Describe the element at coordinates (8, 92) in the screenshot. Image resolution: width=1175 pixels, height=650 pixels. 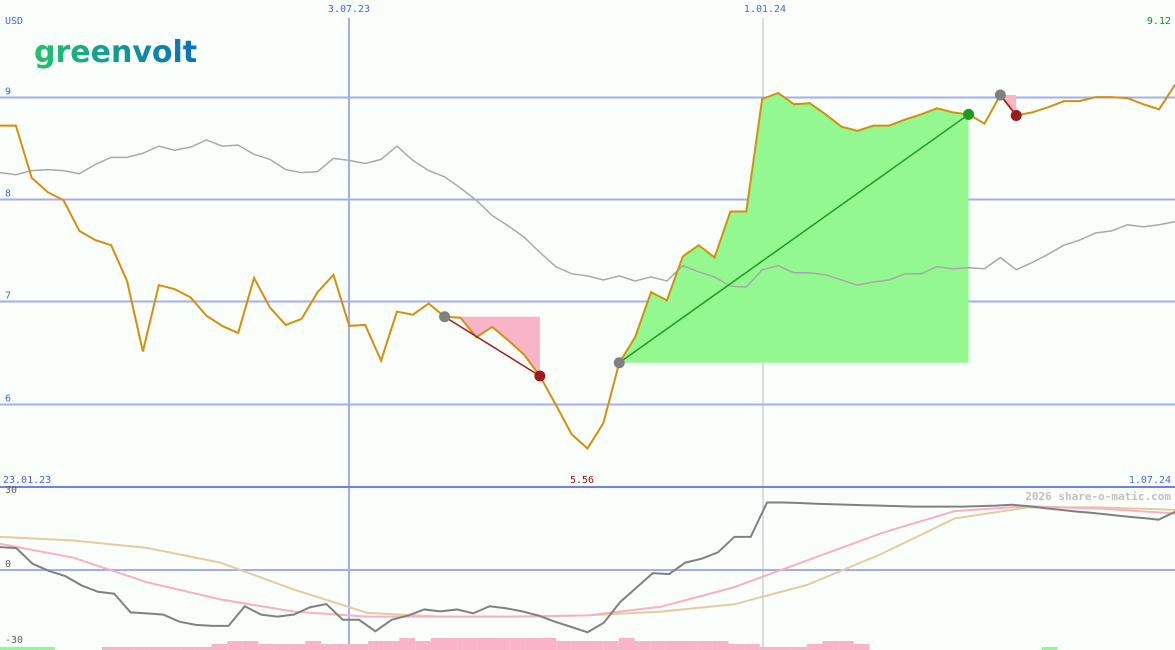
I see `y-tick-label: 9` at that location.